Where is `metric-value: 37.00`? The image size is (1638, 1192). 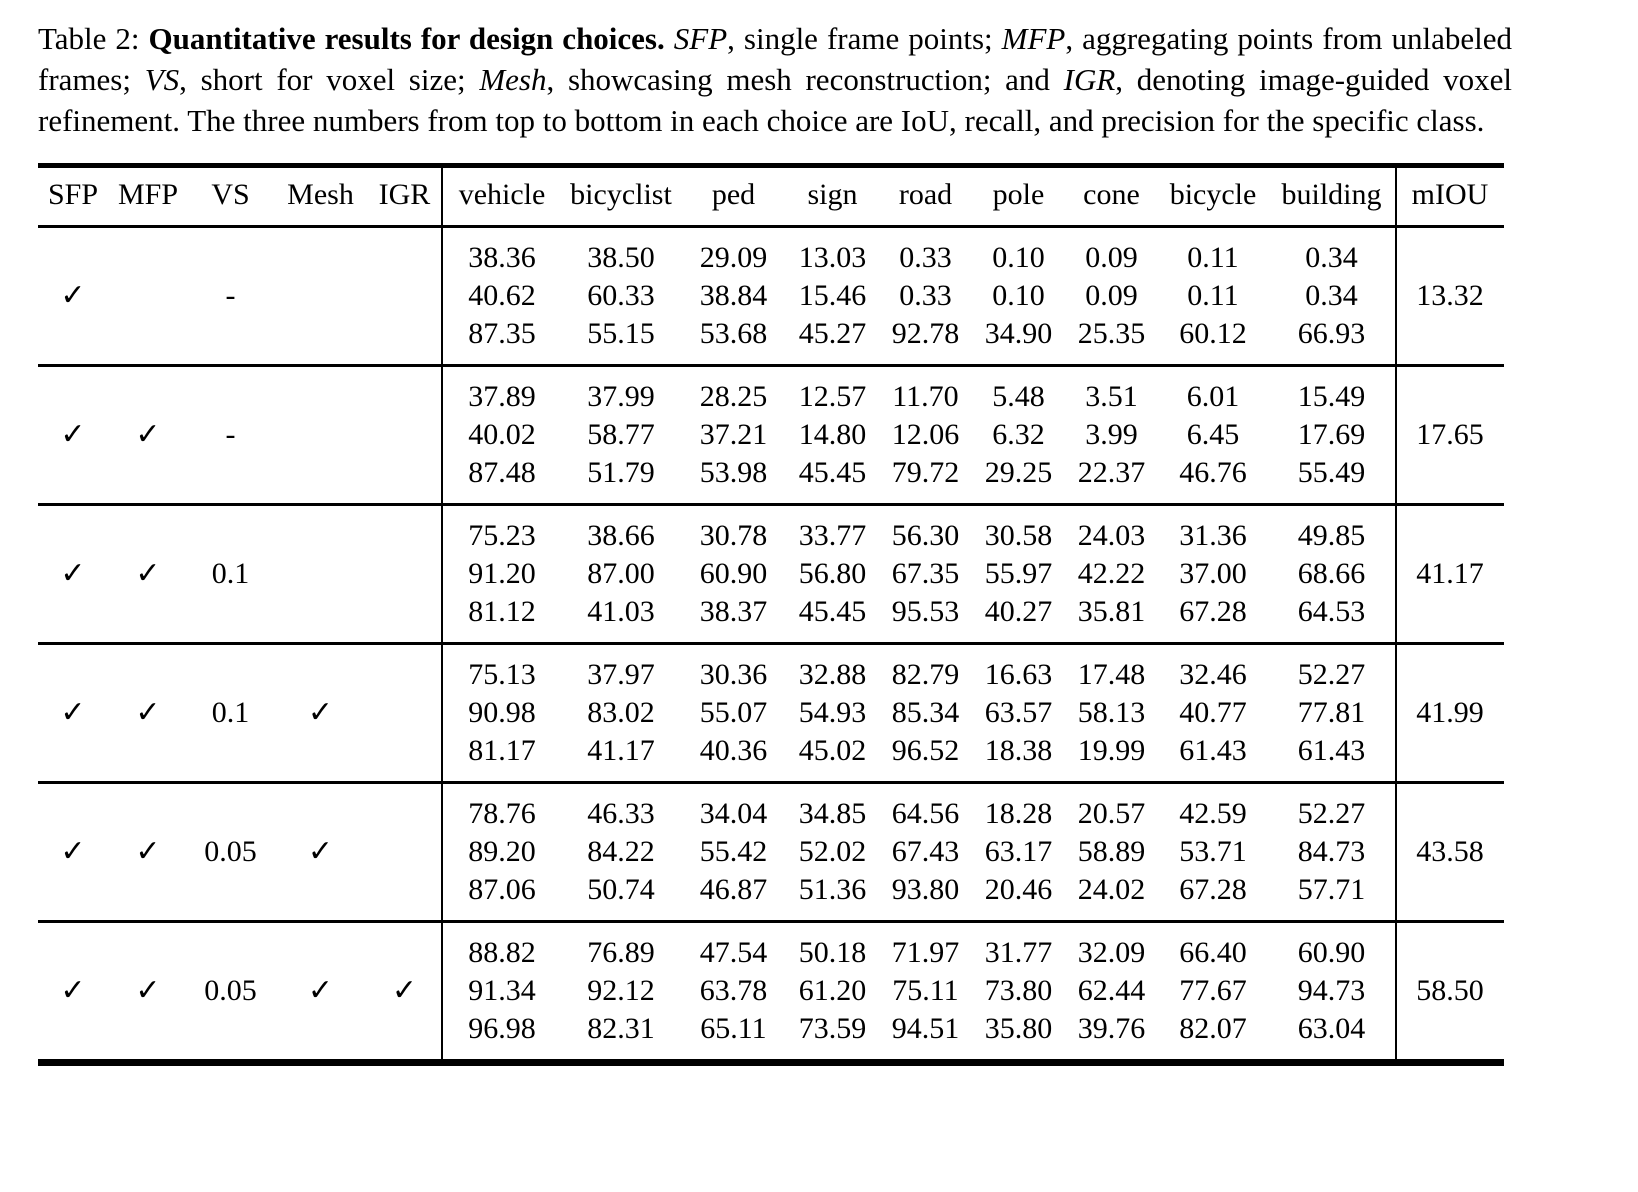
metric-value: 37.00 is located at coordinates (1213, 573).